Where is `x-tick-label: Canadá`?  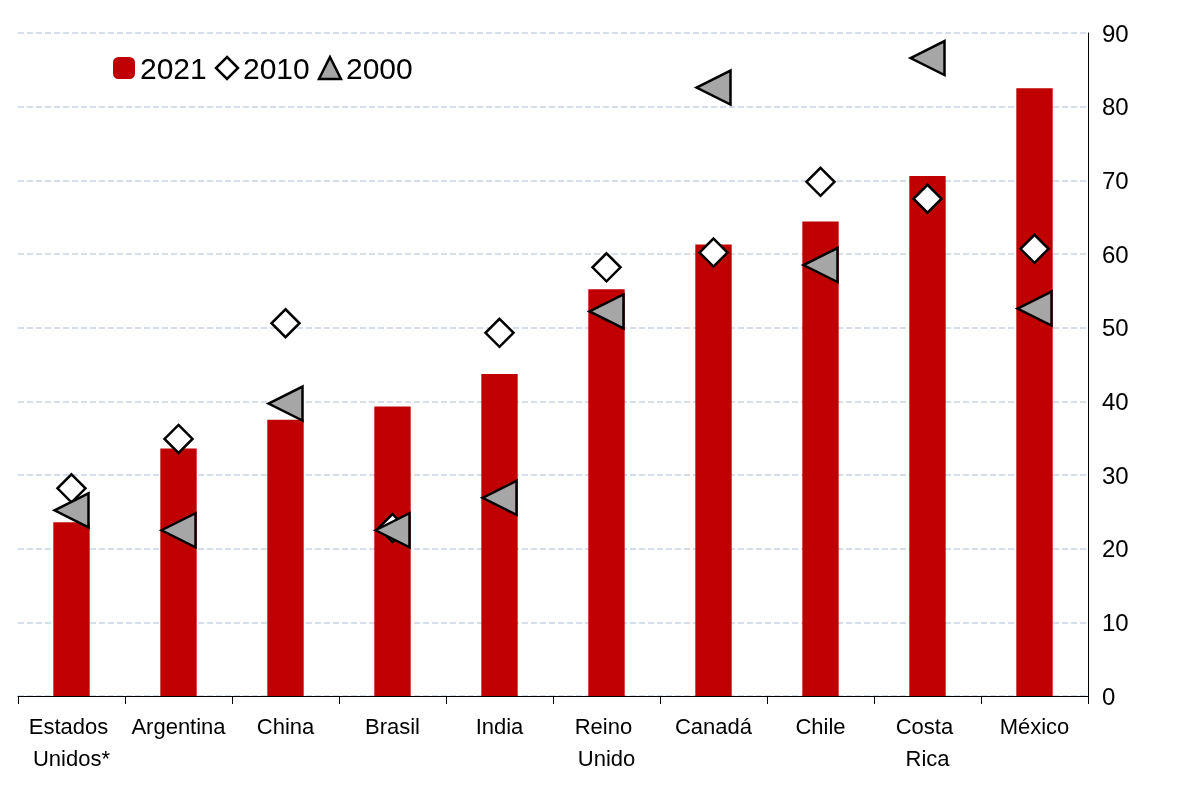
x-tick-label: Canadá is located at coordinates (713, 726).